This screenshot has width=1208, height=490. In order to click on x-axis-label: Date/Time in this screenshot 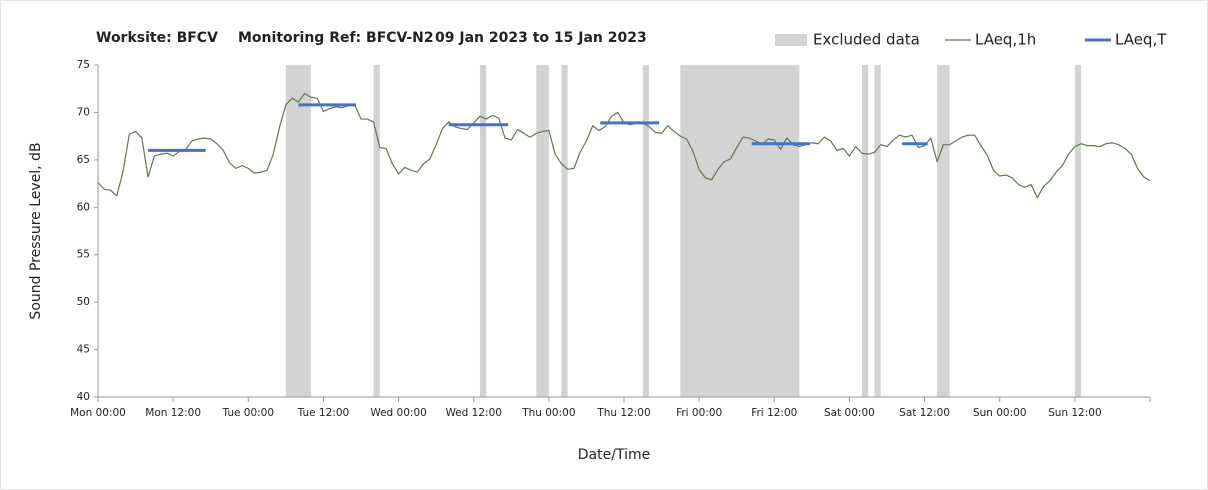, I will do `click(614, 455)`.